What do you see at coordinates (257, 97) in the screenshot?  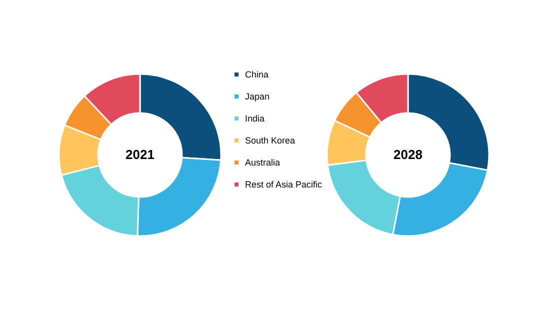 I see `legend-label: Japan` at bounding box center [257, 97].